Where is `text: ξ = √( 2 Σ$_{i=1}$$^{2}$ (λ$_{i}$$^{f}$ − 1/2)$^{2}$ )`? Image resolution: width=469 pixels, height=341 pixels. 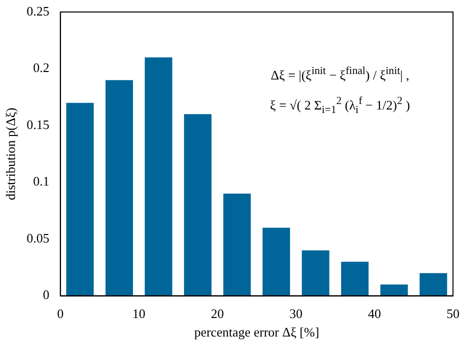 text: ξ = √( 2 Σ$_{i=1}$$^{2}$ (λ$_{i}$$^{f}$ − 1/2)$^{2}$ ) is located at coordinates (340, 105).